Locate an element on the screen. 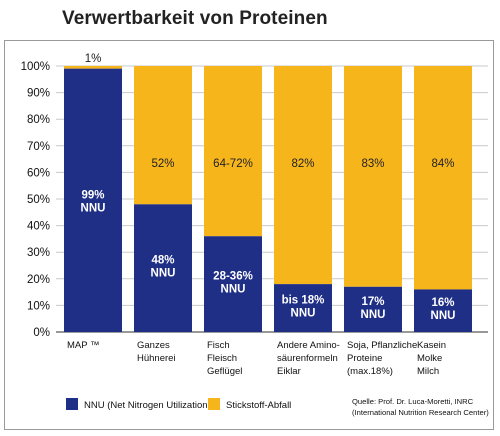  y-tick-label: 40% is located at coordinates (38, 227).